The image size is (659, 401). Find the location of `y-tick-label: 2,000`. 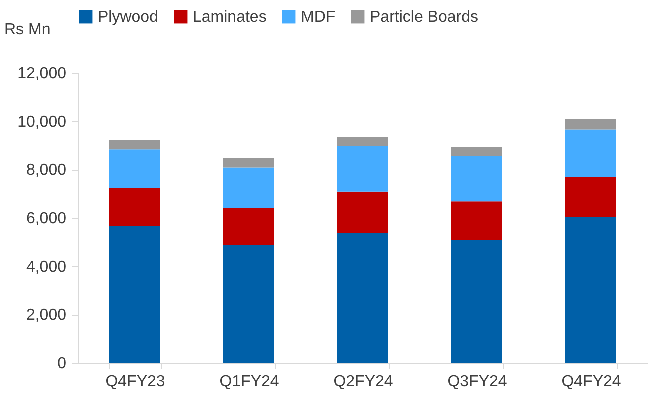

y-tick-label: 2,000 is located at coordinates (46, 315).